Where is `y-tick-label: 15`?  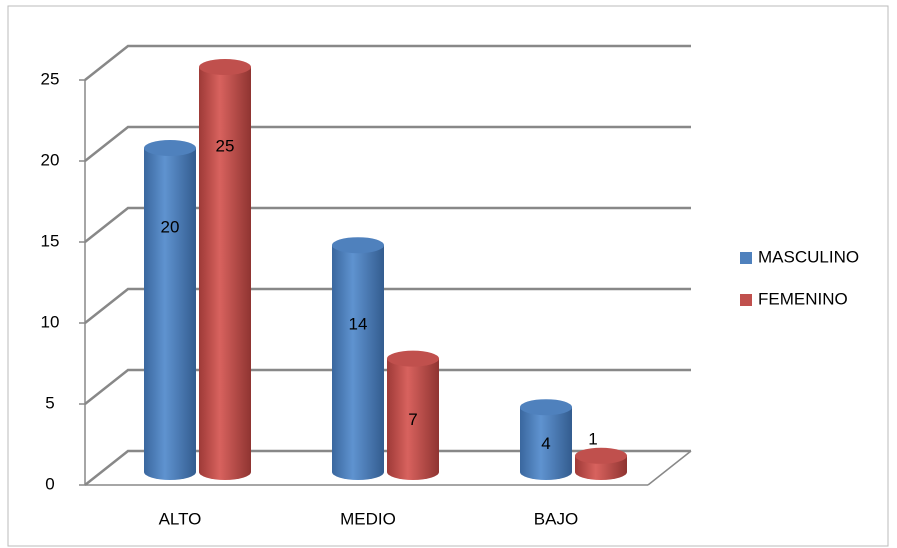
y-tick-label: 15 is located at coordinates (50, 240).